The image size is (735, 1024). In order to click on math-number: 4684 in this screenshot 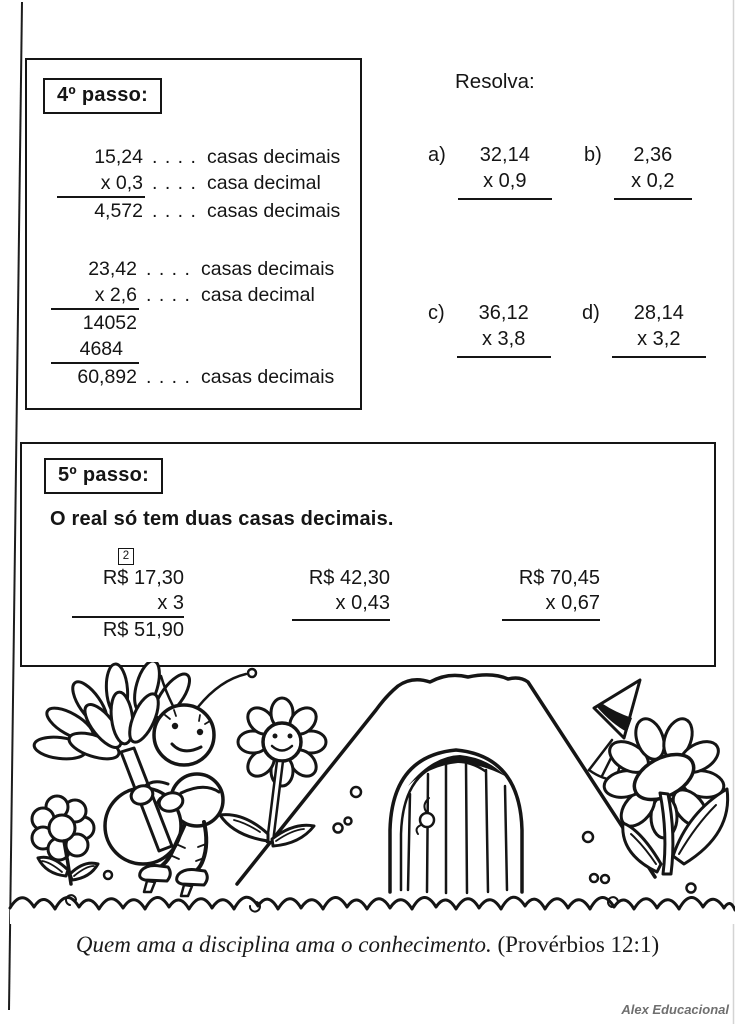, I will do `click(95, 350)`.